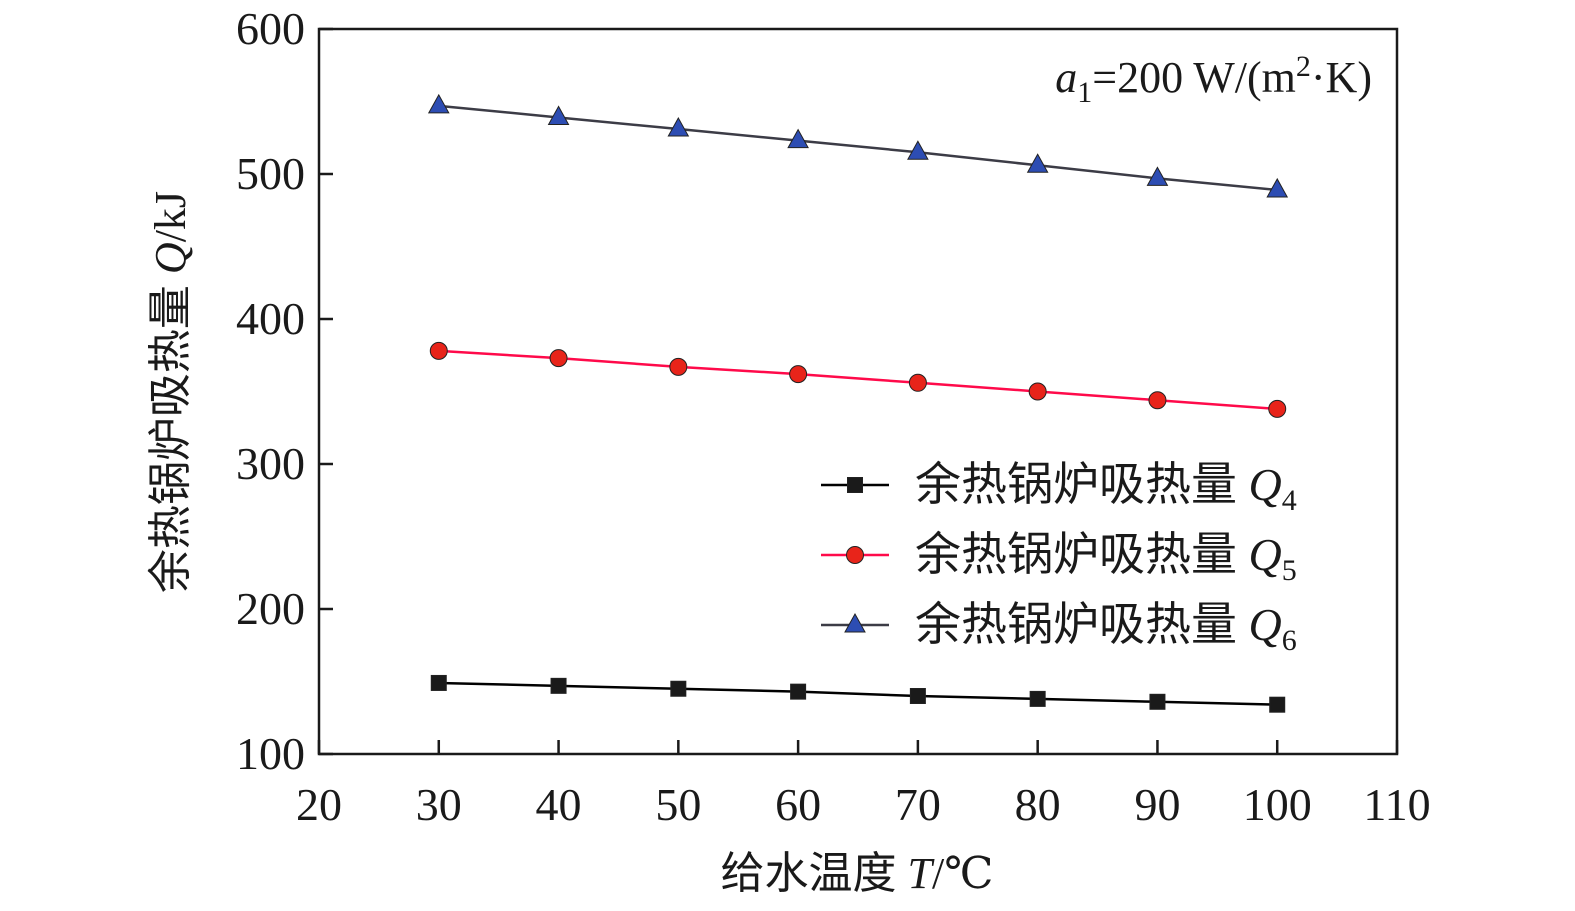  Describe the element at coordinates (170, 433) in the screenshot. I see `y-axis-title-text: 余热锅炉吸热量` at that location.